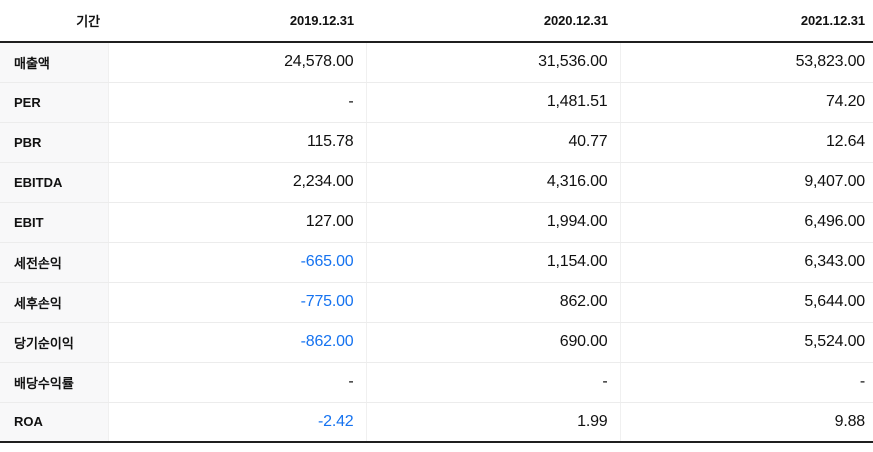  I want to click on cell-value: 53,823.00, so click(746, 62).